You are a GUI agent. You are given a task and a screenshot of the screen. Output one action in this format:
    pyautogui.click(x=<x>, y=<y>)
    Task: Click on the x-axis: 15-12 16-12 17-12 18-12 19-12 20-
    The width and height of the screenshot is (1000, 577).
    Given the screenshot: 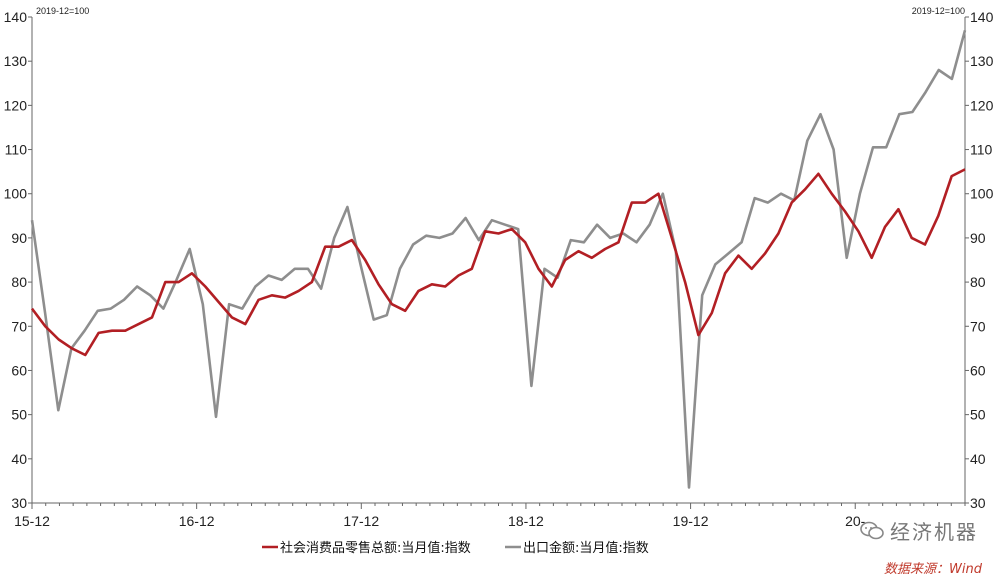 What is the action you would take?
    pyautogui.click(x=490, y=516)
    